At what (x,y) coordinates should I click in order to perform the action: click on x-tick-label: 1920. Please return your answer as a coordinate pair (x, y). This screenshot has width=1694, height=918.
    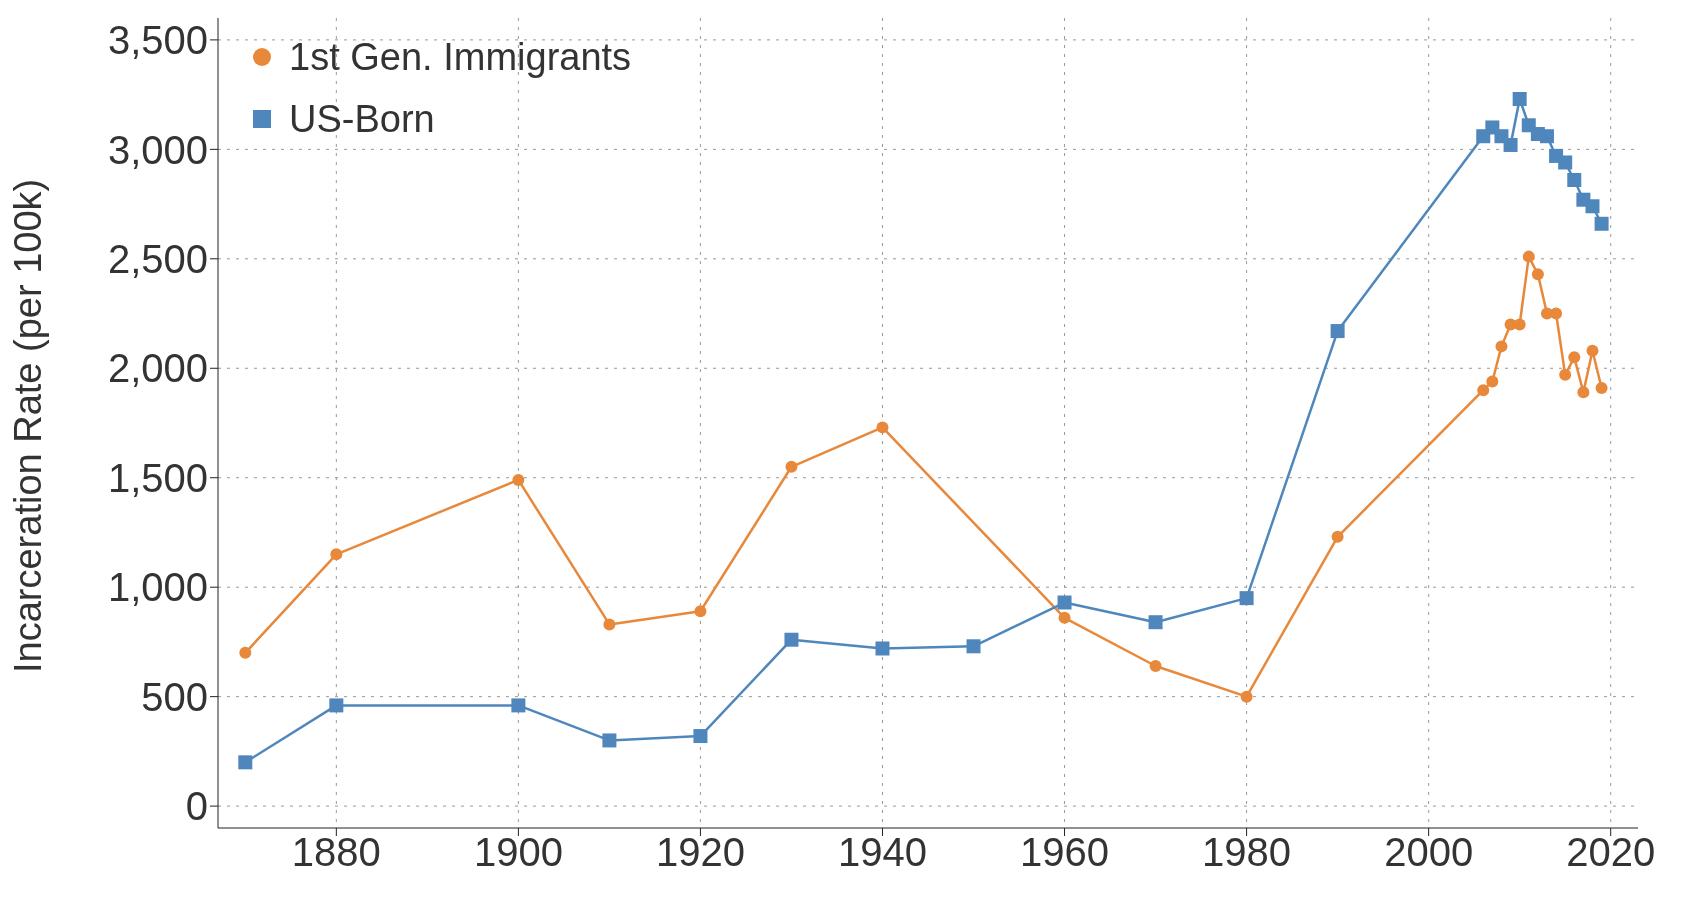
    Looking at the image, I should click on (700, 852).